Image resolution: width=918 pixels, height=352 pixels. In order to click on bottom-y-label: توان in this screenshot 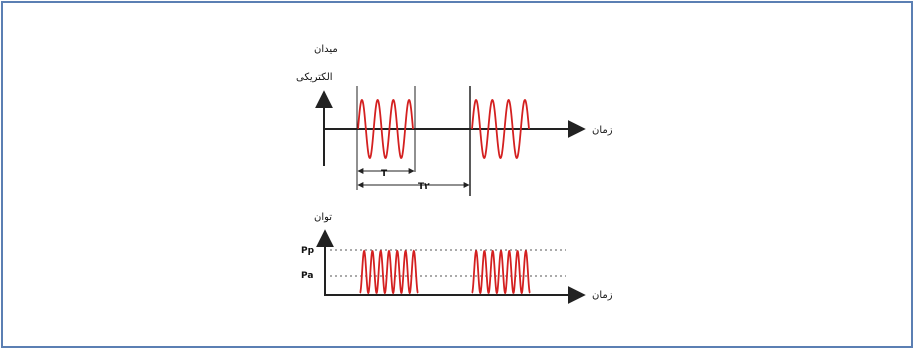, I will do `click(323, 217)`.